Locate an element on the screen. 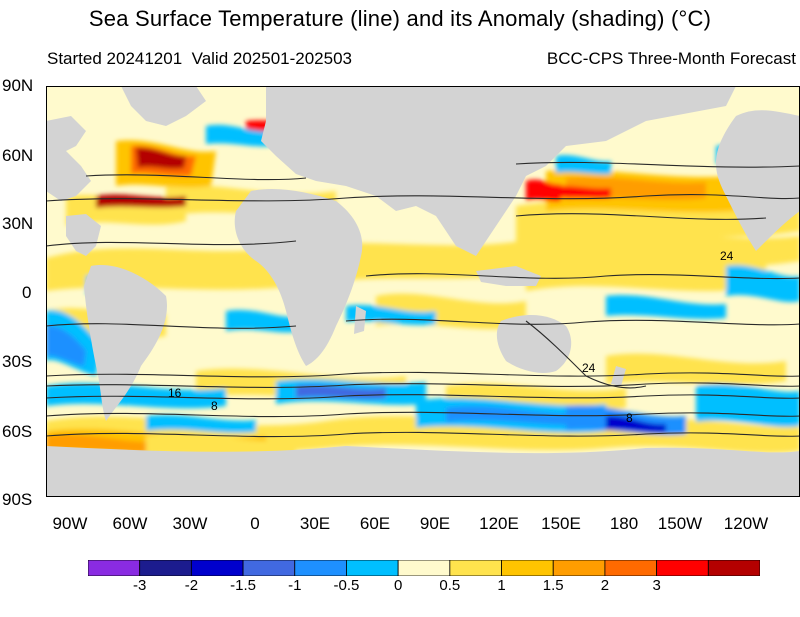  lon-label-60e: 60E is located at coordinates (375, 523).